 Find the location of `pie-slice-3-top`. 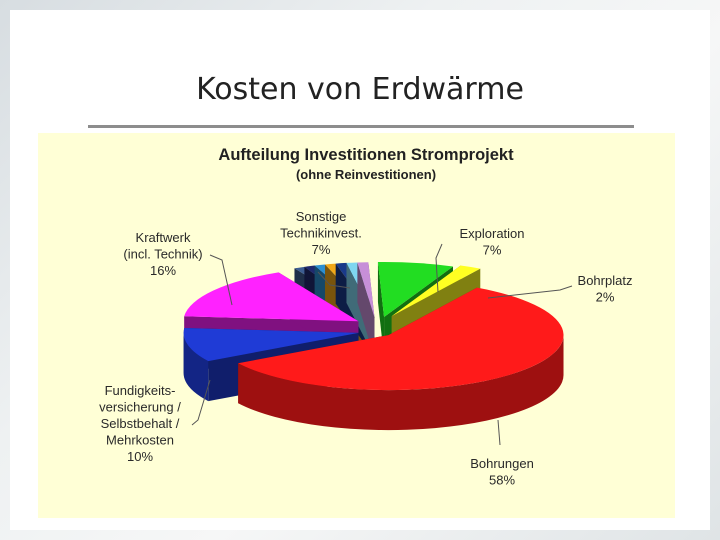

pie-slice-3-top is located at coordinates (271, 344).